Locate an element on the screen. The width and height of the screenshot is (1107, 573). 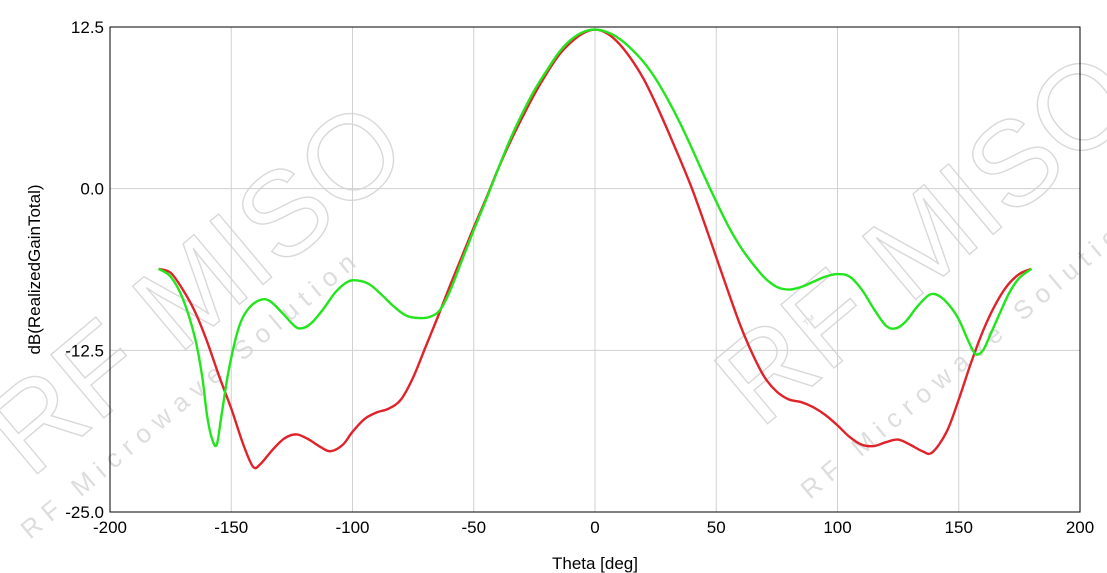
y-tick-label: -12.5 is located at coordinates (84, 350).